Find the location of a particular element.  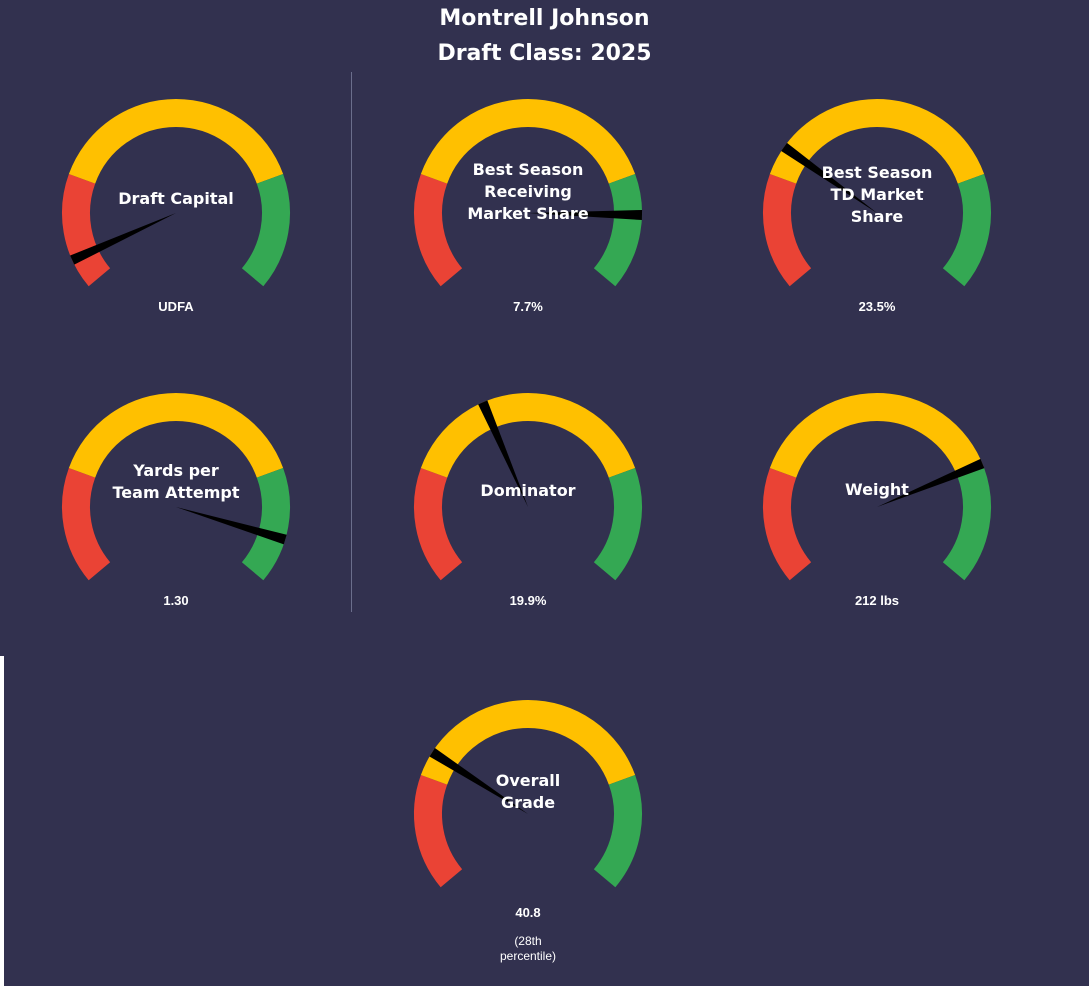

gauge-label-line: Market Share is located at coordinates (528, 213).